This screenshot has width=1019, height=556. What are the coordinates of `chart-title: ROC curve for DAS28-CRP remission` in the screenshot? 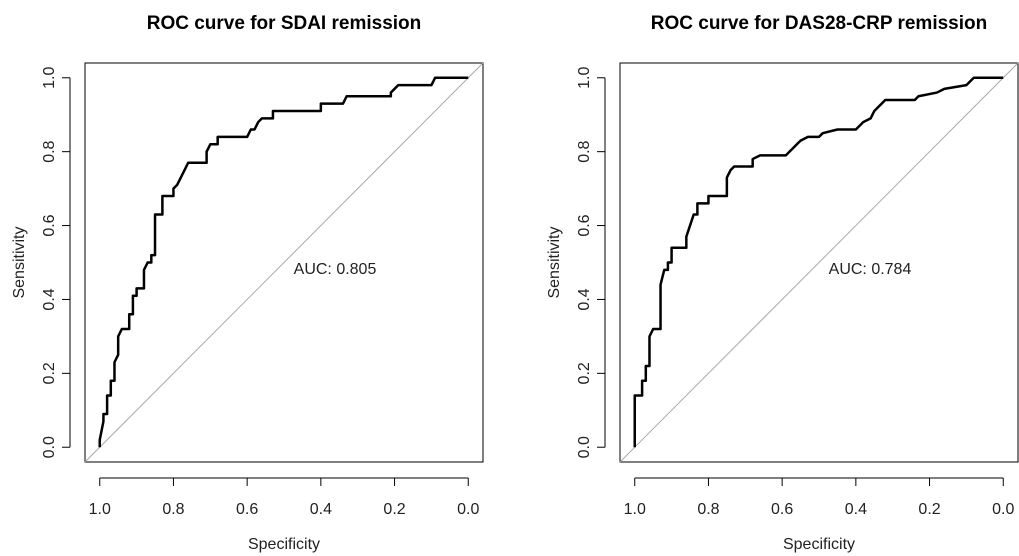 It's located at (819, 23).